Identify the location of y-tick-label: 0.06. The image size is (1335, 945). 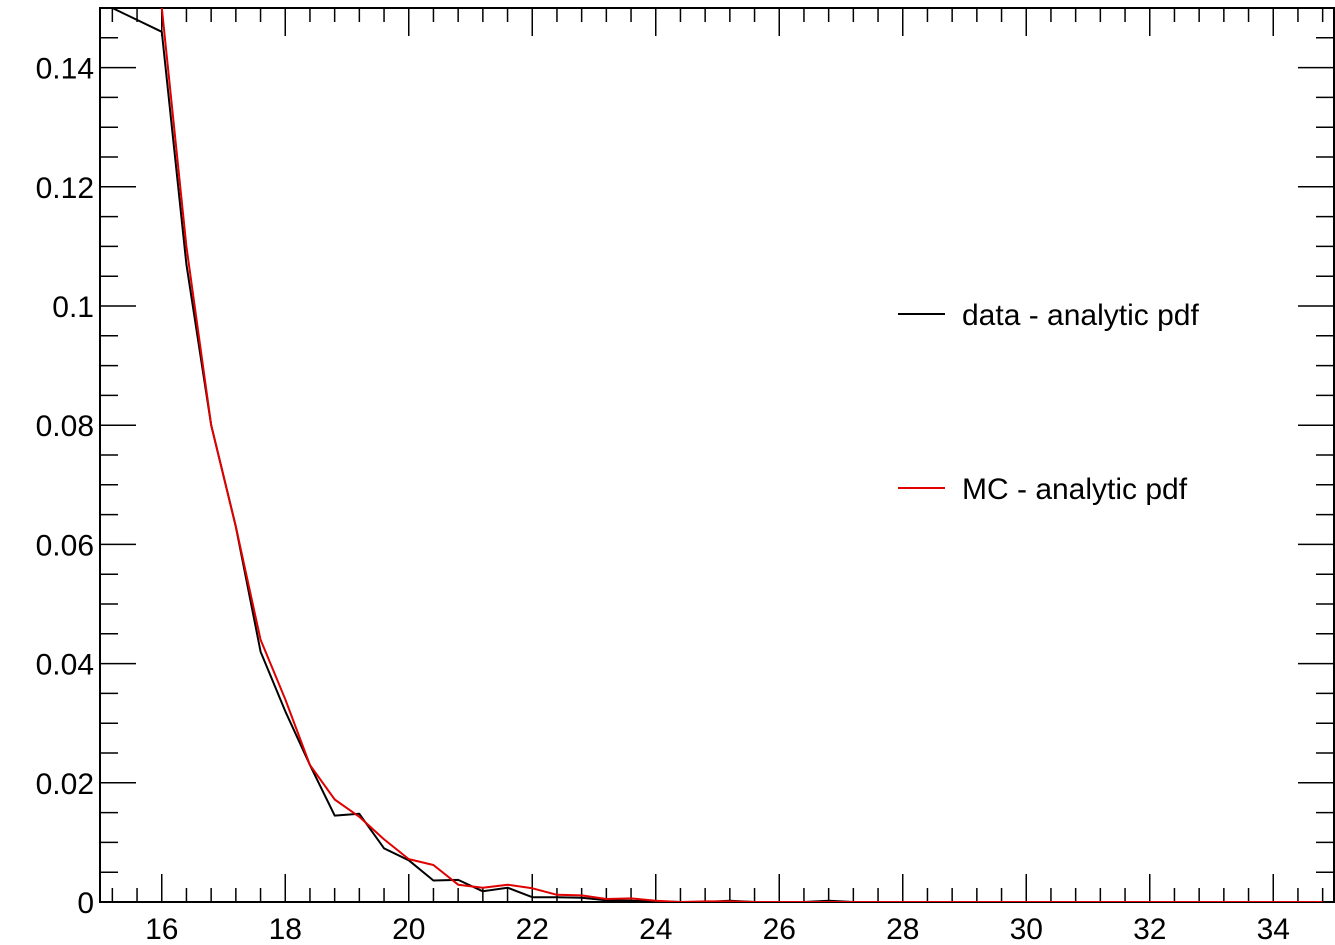
(65, 545).